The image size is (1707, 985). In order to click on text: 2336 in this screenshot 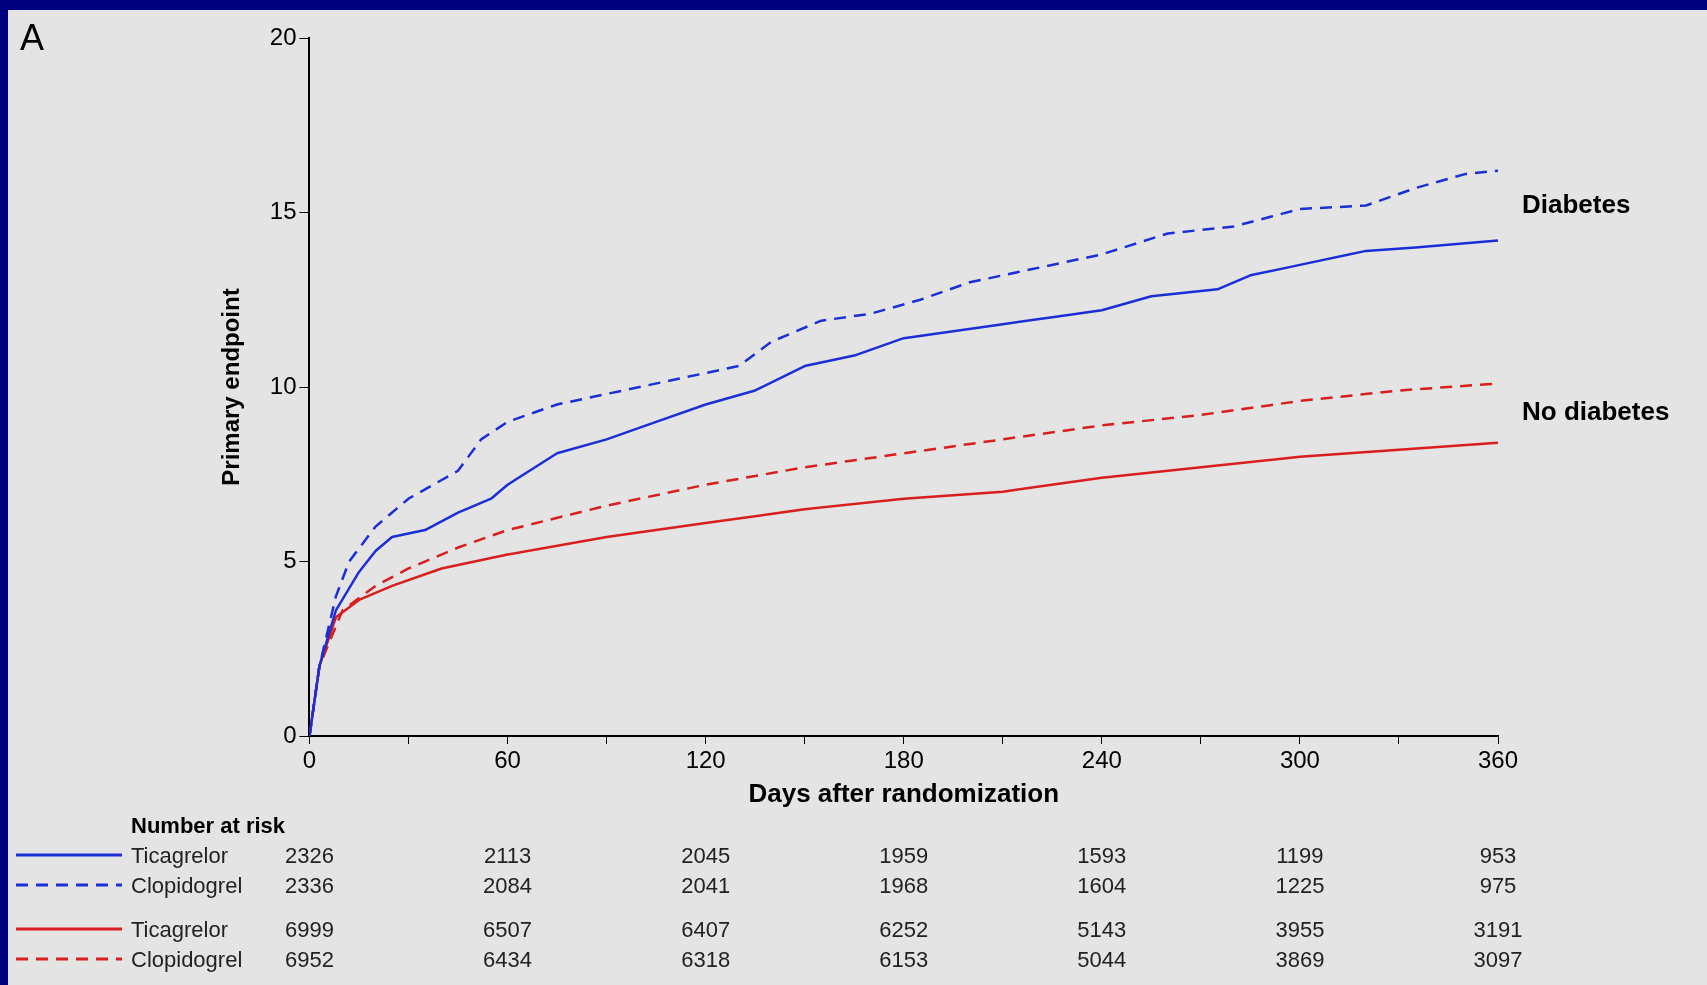, I will do `click(309, 886)`.